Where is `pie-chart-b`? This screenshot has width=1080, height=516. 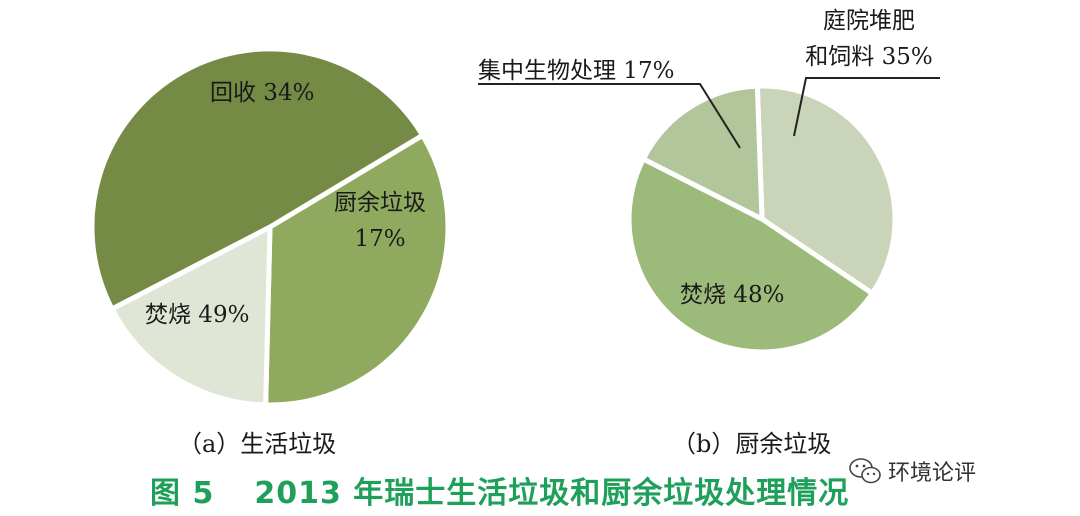 pie-chart-b is located at coordinates (762, 219).